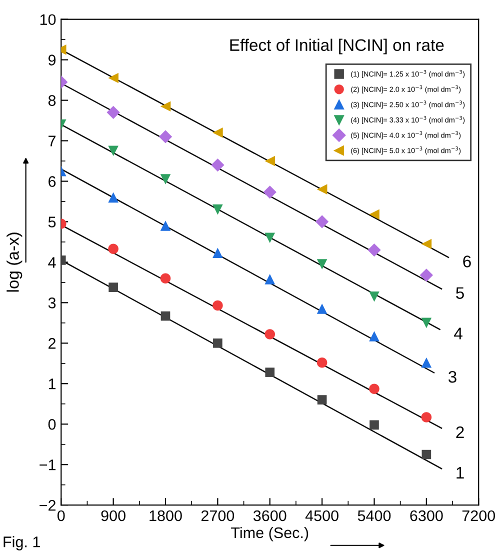 This screenshot has height=552, width=497. I want to click on series-label: 3, so click(452, 376).